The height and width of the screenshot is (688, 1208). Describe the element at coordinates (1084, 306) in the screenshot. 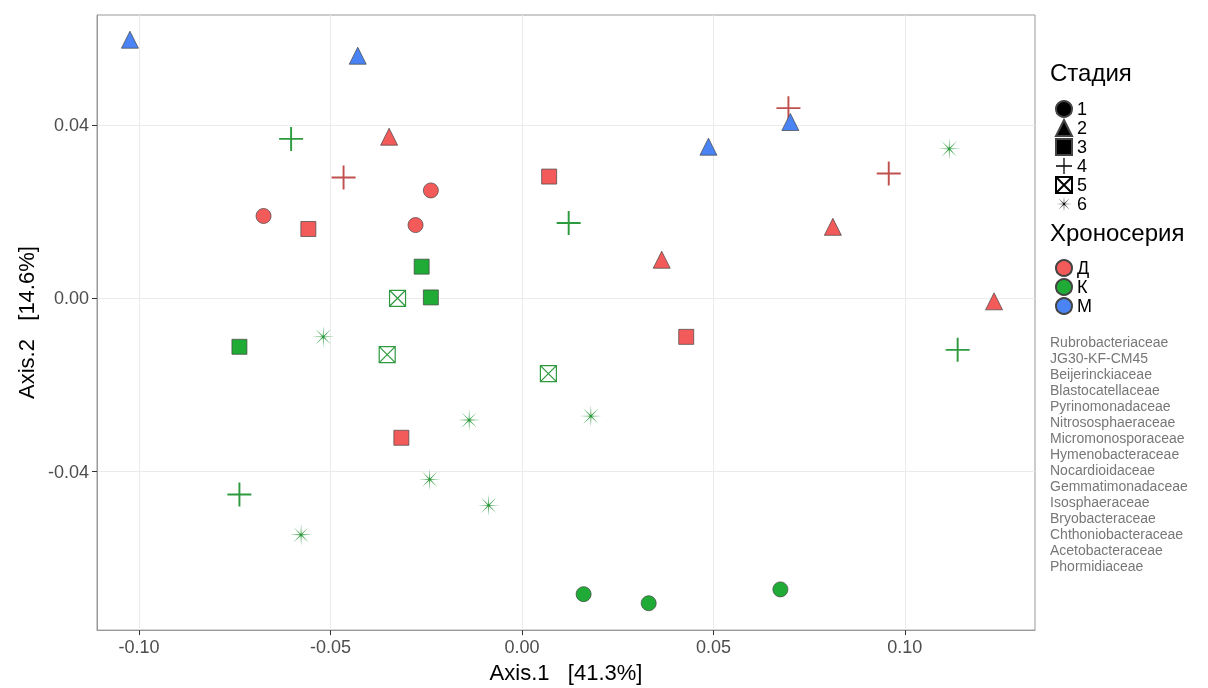

I see `legend-label: М` at that location.